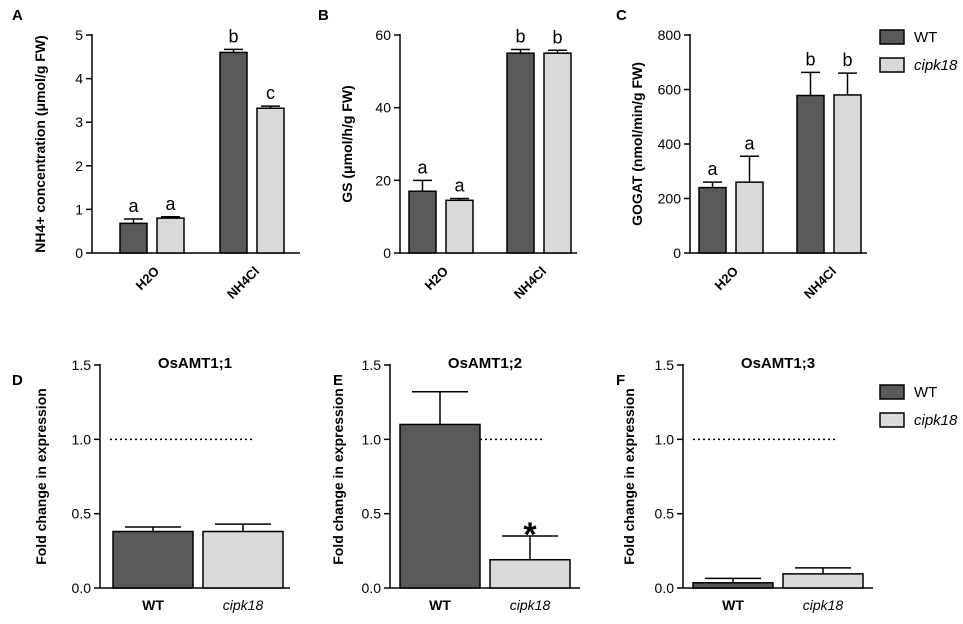  I want to click on y-tick-label: 600, so click(670, 90).